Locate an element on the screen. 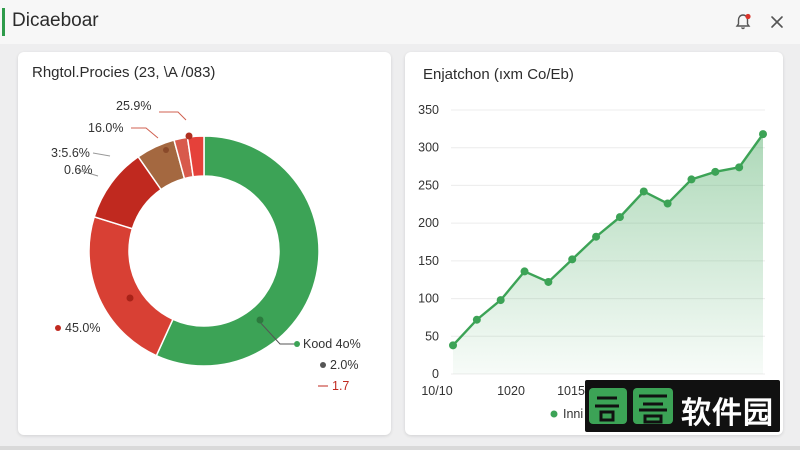  line-chart-title: Enjatchon (ıxm Co/Eb) is located at coordinates (498, 74).